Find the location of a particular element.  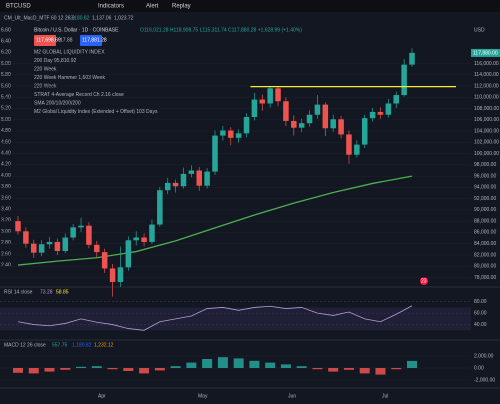

rsi-tick-label: 60.00 is located at coordinates (480, 313).